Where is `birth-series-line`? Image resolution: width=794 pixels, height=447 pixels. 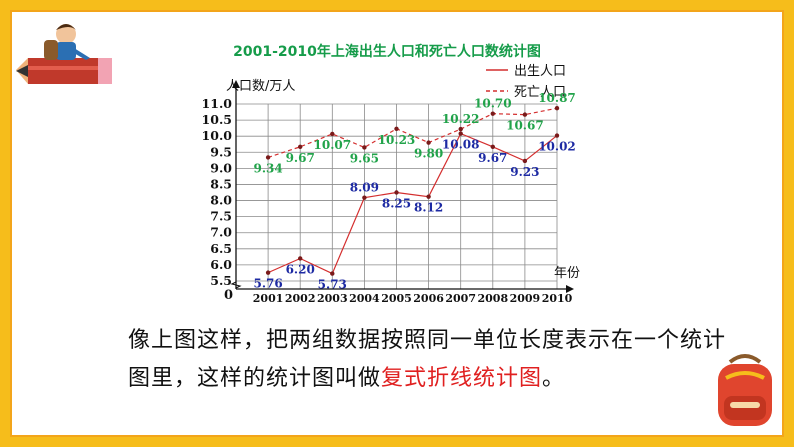 birth-series-line is located at coordinates (412, 203).